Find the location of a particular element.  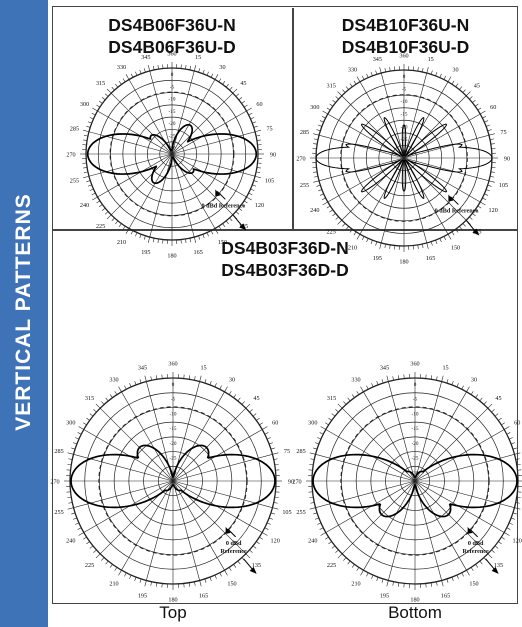

angle-label: 210 is located at coordinates (355, 584).